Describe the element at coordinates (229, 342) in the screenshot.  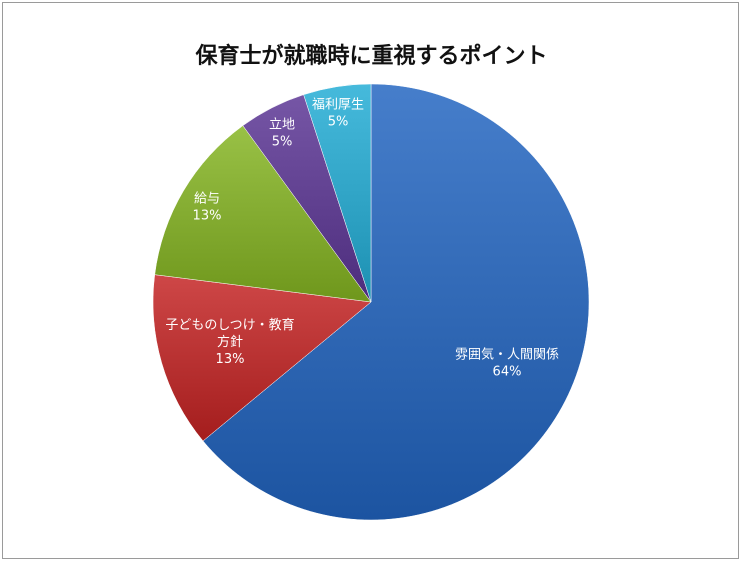
I see `slice-childcare-policy-label: 子どものしつけ・教育方針 13%` at that location.